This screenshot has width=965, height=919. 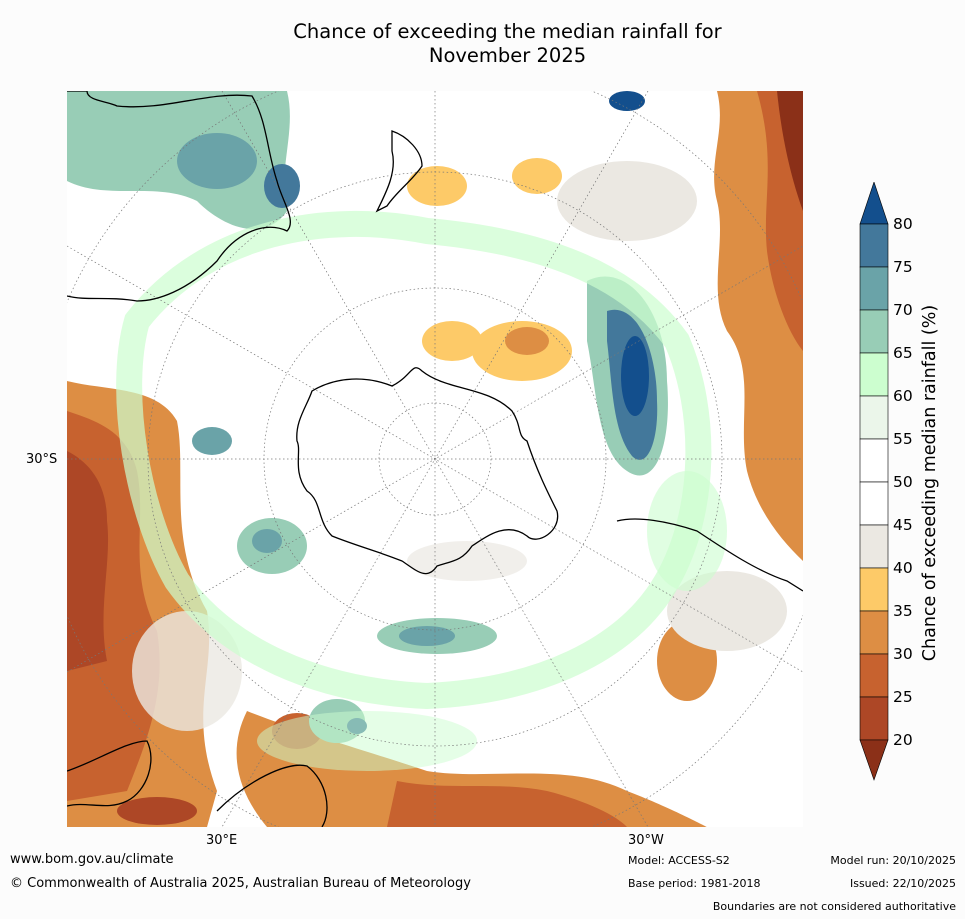 I want to click on latitude-label: 30°S, so click(x=42, y=459).